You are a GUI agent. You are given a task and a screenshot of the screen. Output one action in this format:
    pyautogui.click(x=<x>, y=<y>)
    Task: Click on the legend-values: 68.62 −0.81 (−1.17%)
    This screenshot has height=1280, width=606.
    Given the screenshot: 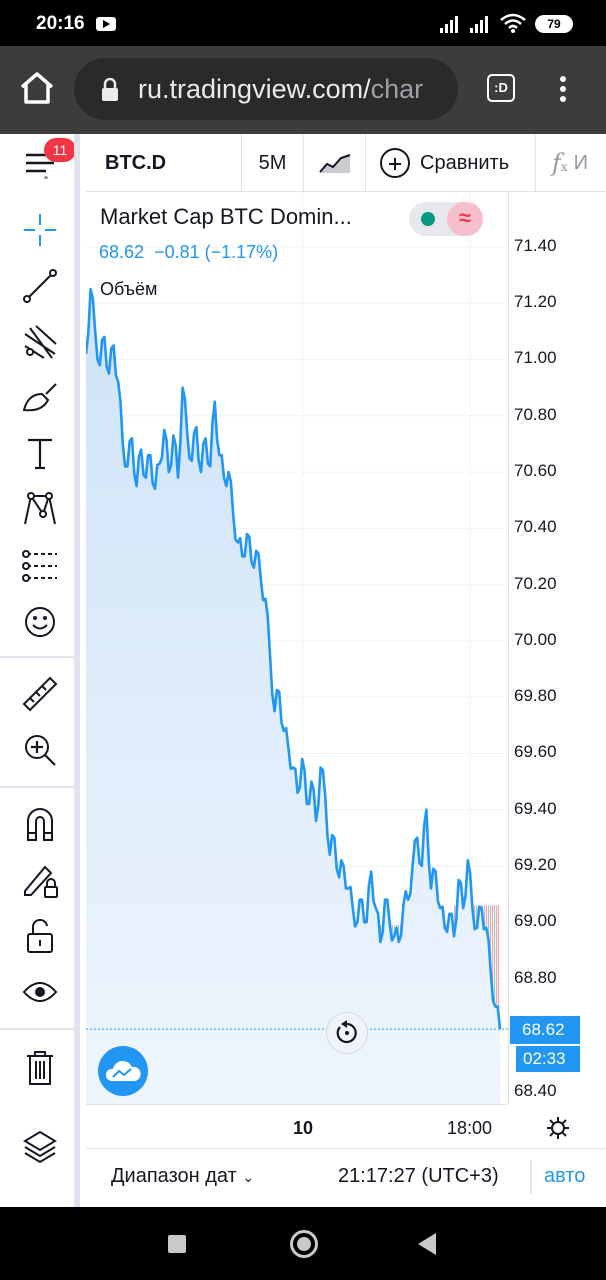 What is the action you would take?
    pyautogui.click(x=188, y=252)
    